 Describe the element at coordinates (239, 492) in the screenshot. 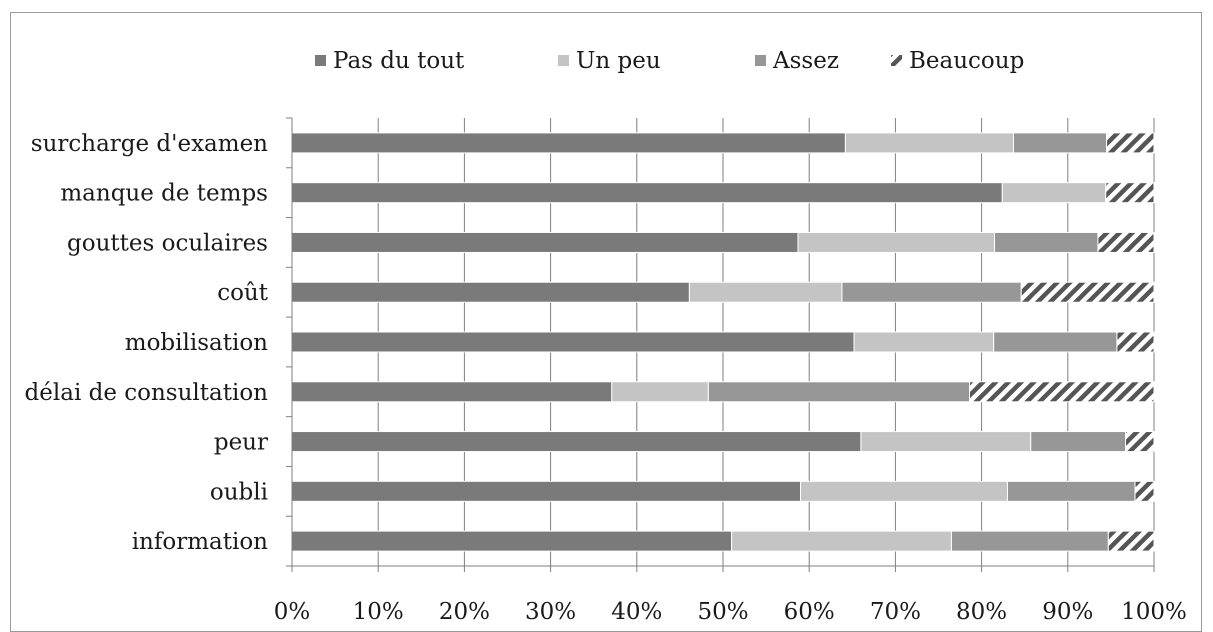

I see `category-label-oubli: oubli` at that location.